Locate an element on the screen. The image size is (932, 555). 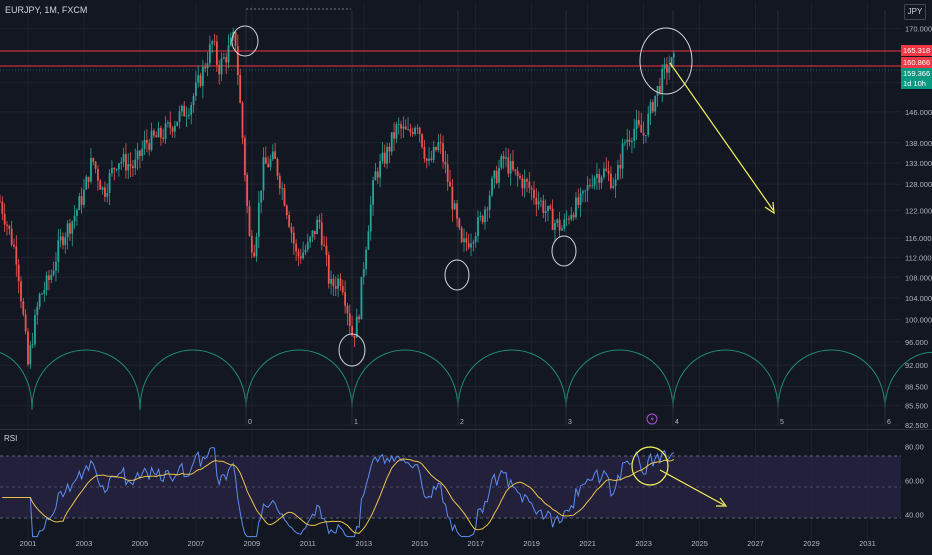
time-tick-label: 2023 is located at coordinates (643, 543).